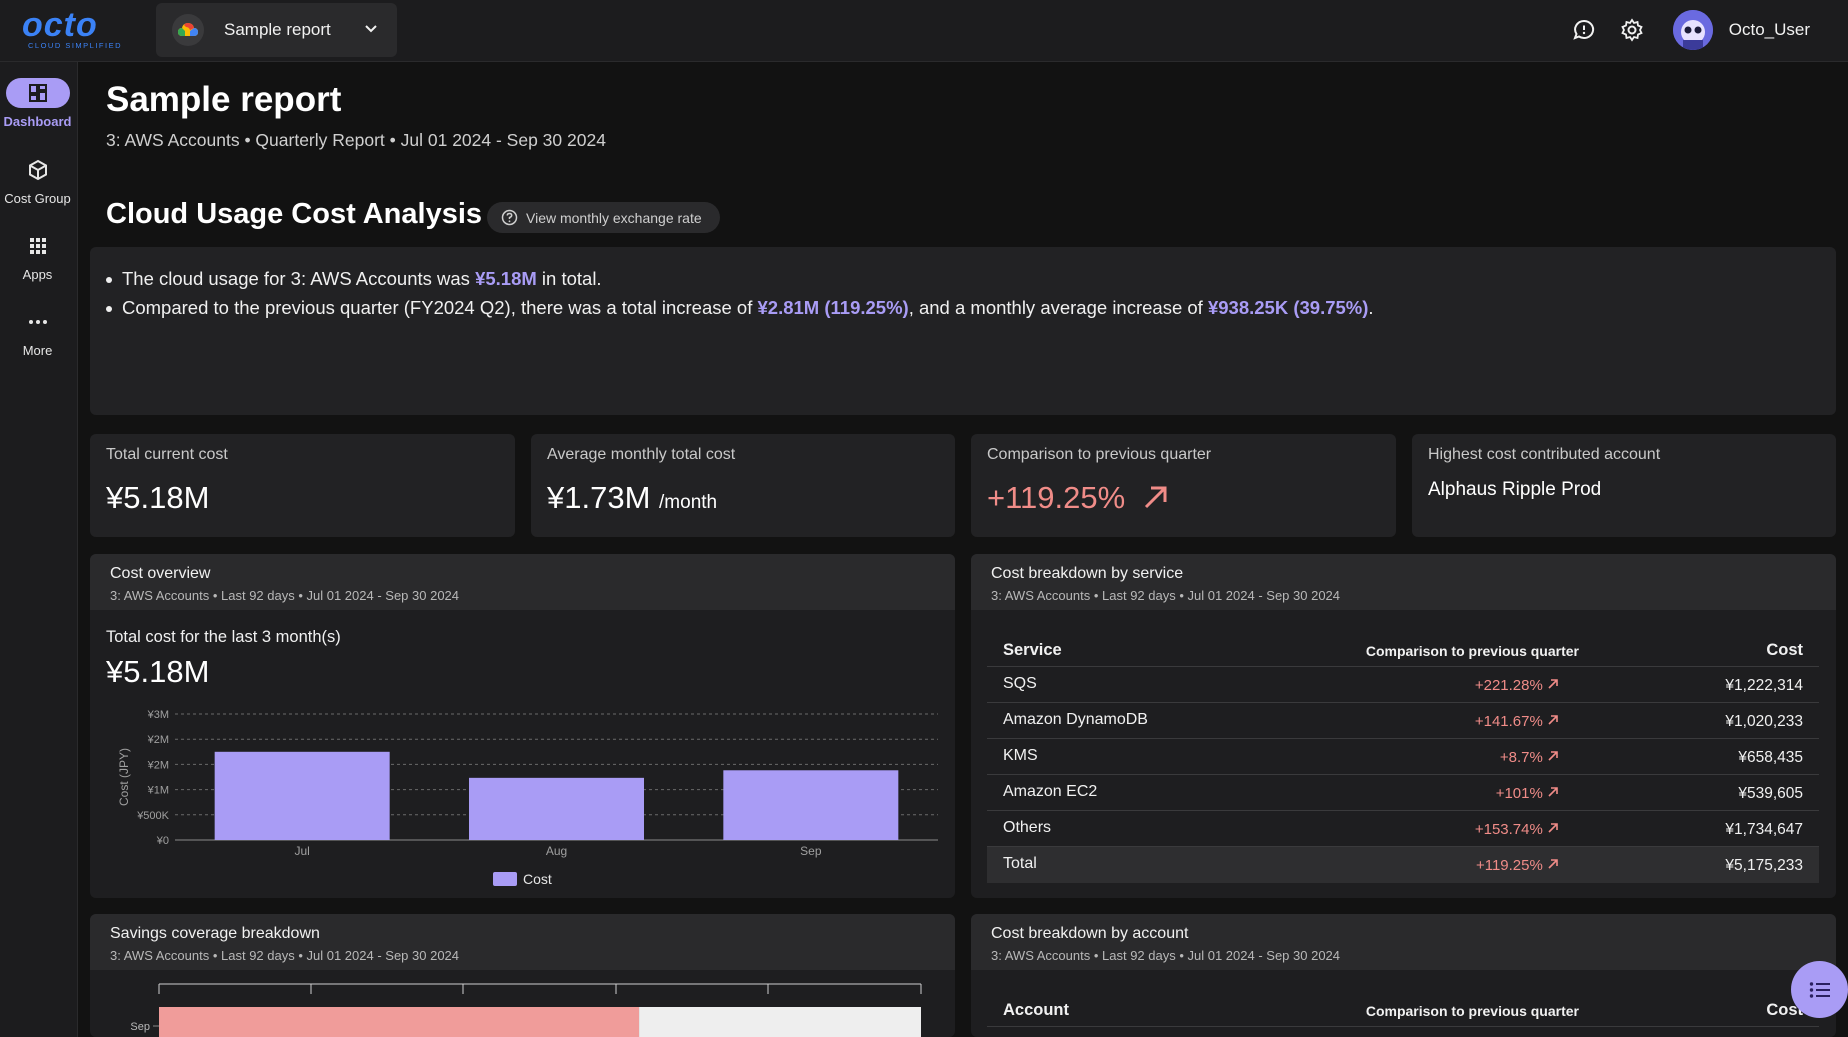  I want to click on more-dots-icon, so click(38, 322).